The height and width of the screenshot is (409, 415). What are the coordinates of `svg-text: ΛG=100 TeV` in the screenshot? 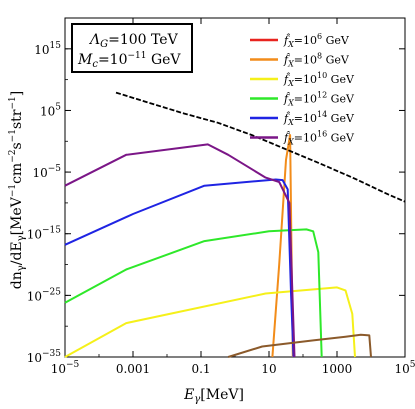 It's located at (133, 41).